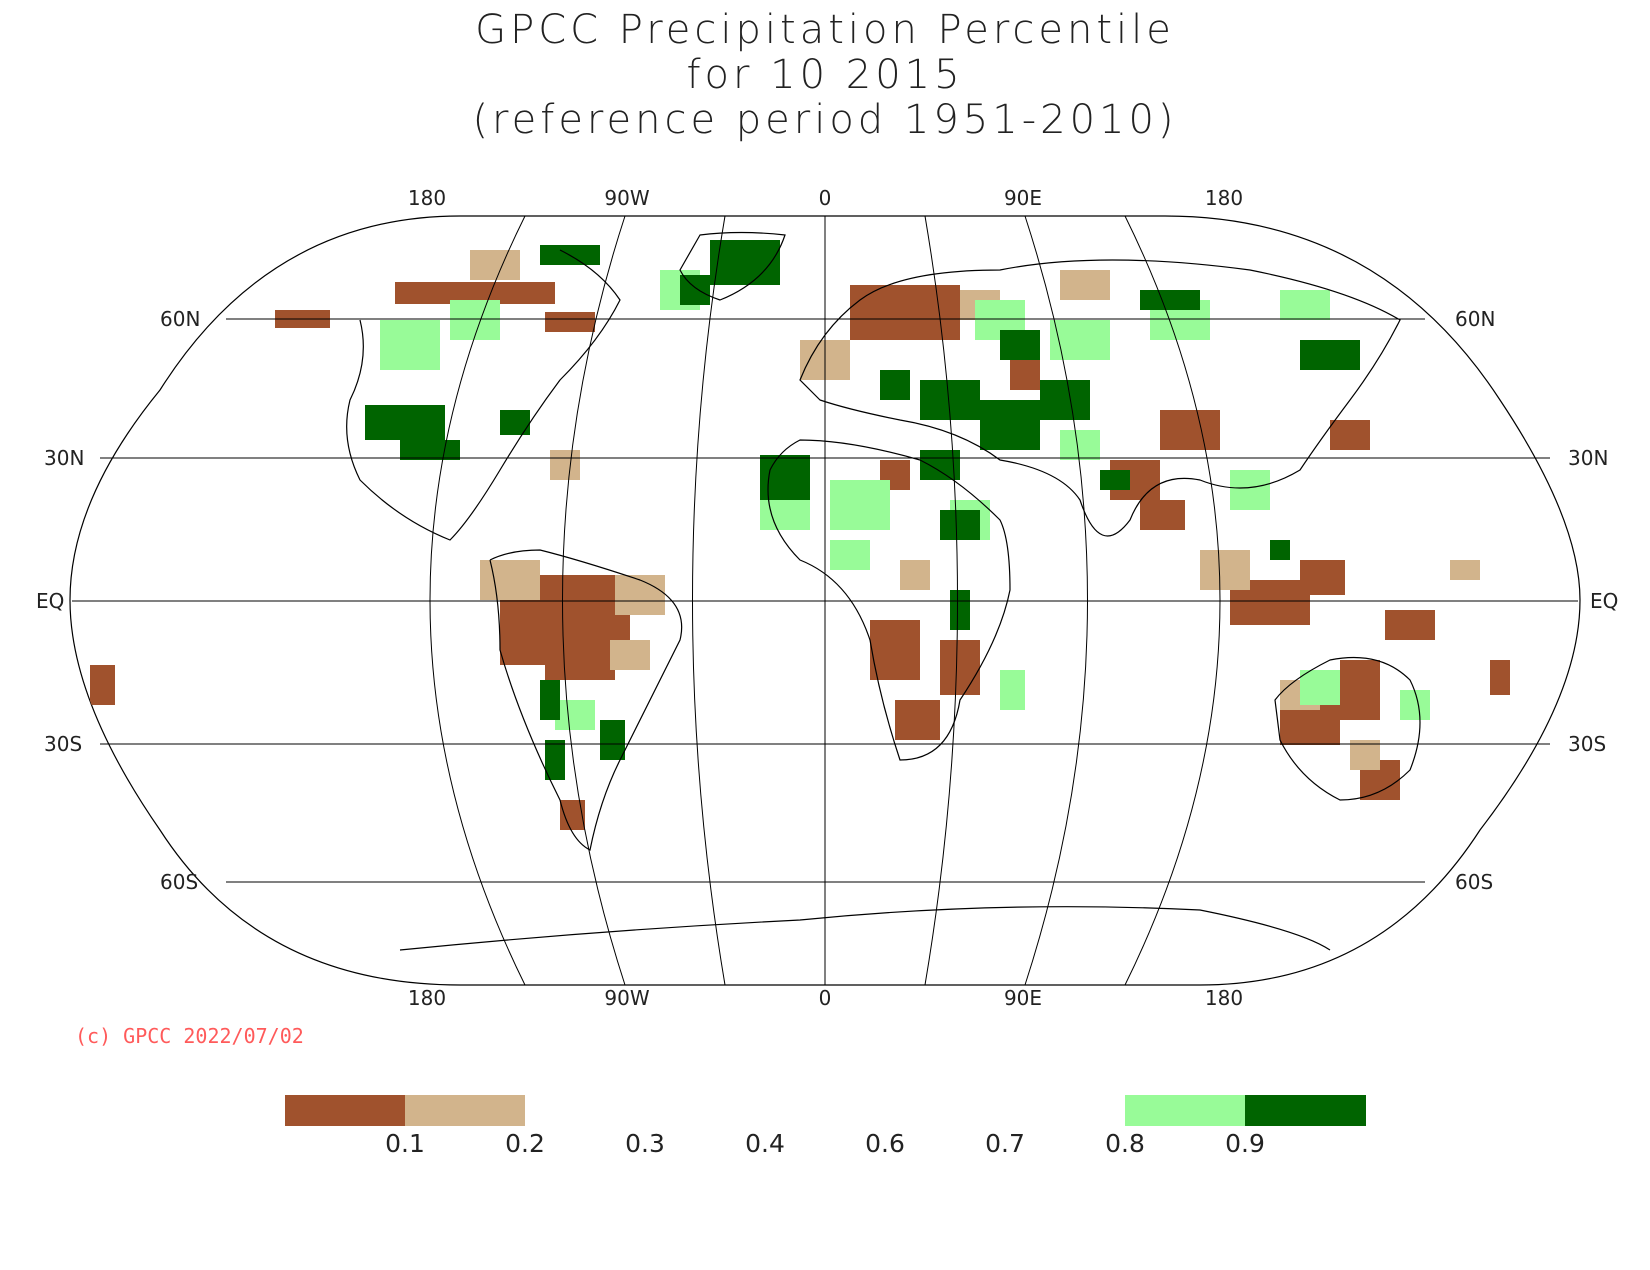 The height and width of the screenshot is (1270, 1650). I want to click on title-line-1: GPCC Precipitation Percentile, so click(825, 30).